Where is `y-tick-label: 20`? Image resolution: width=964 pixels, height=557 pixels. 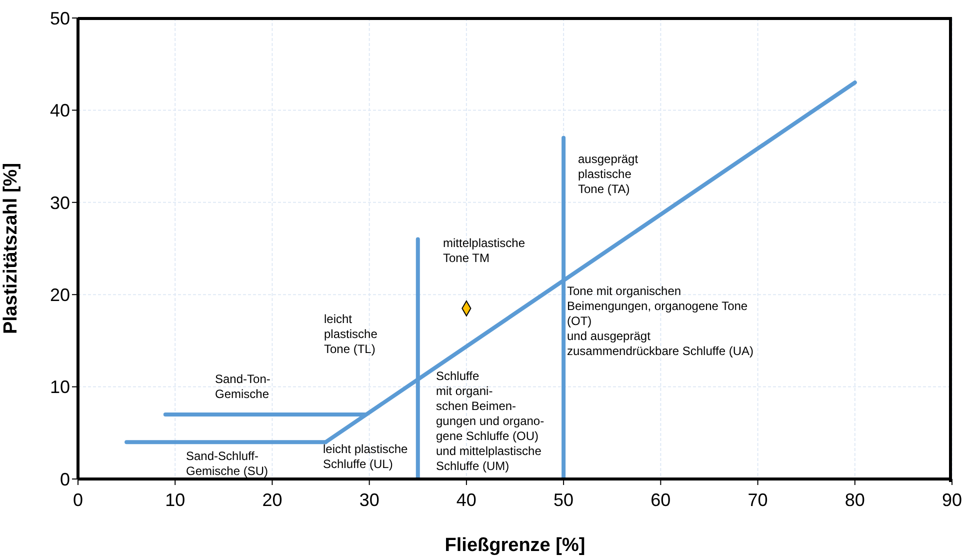
y-tick-label: 20 is located at coordinates (60, 294).